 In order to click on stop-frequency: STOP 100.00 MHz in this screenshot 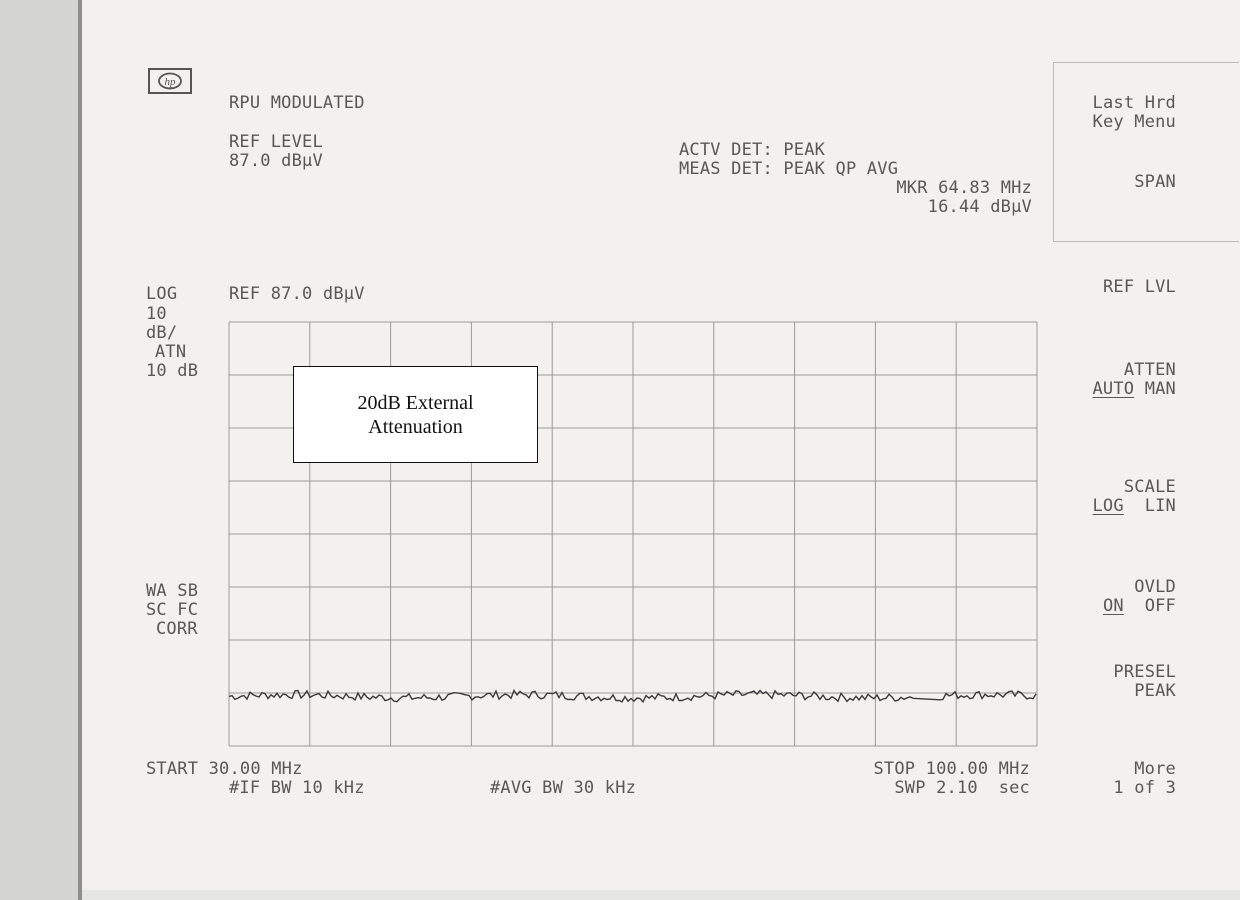, I will do `click(951, 769)`.